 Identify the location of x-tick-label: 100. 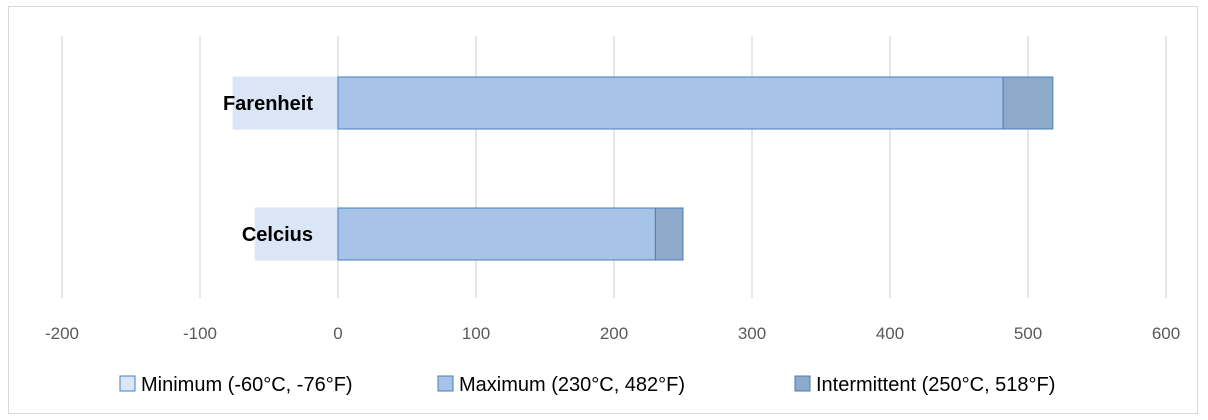
(476, 333).